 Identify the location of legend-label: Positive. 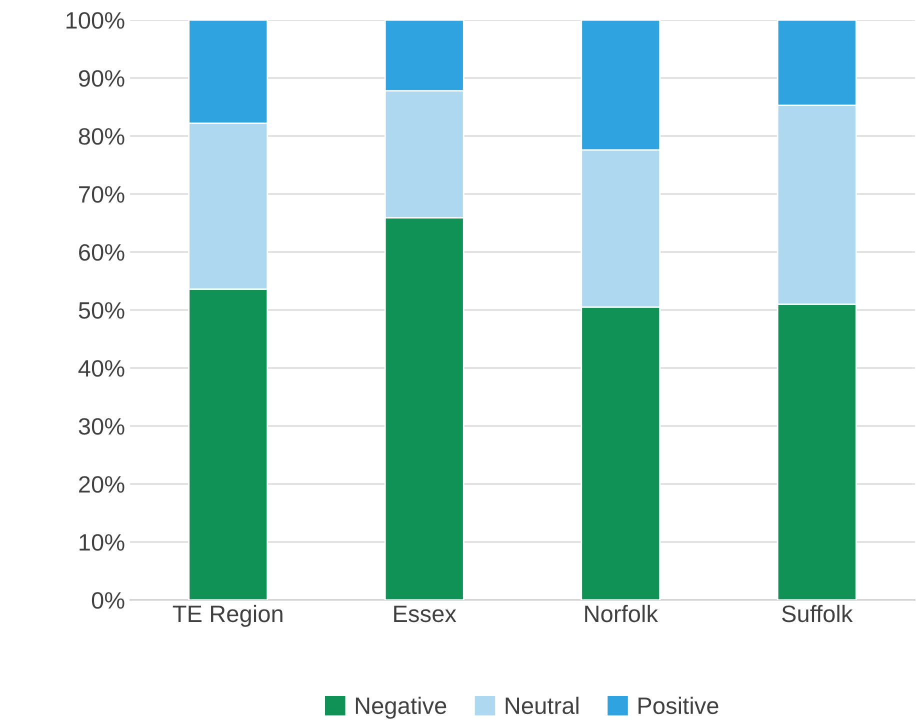
(678, 705).